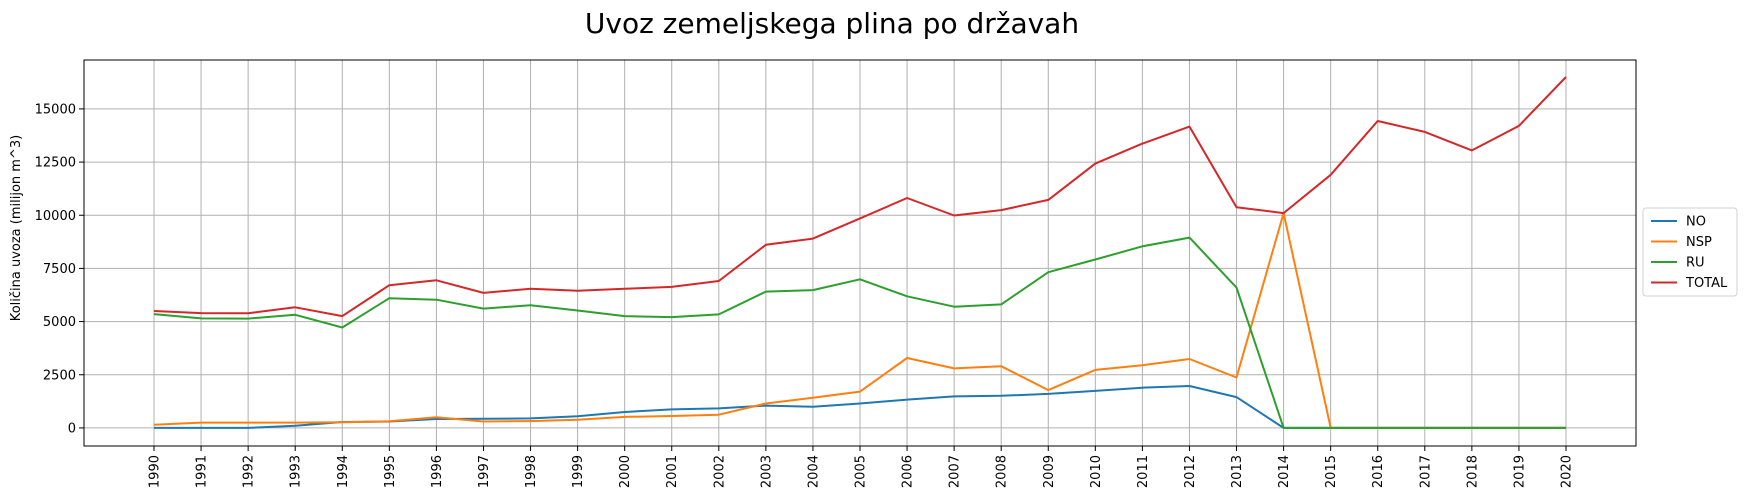 The image size is (1744, 500). Describe the element at coordinates (813, 471) in the screenshot. I see `x-tick-label: 2004` at that location.